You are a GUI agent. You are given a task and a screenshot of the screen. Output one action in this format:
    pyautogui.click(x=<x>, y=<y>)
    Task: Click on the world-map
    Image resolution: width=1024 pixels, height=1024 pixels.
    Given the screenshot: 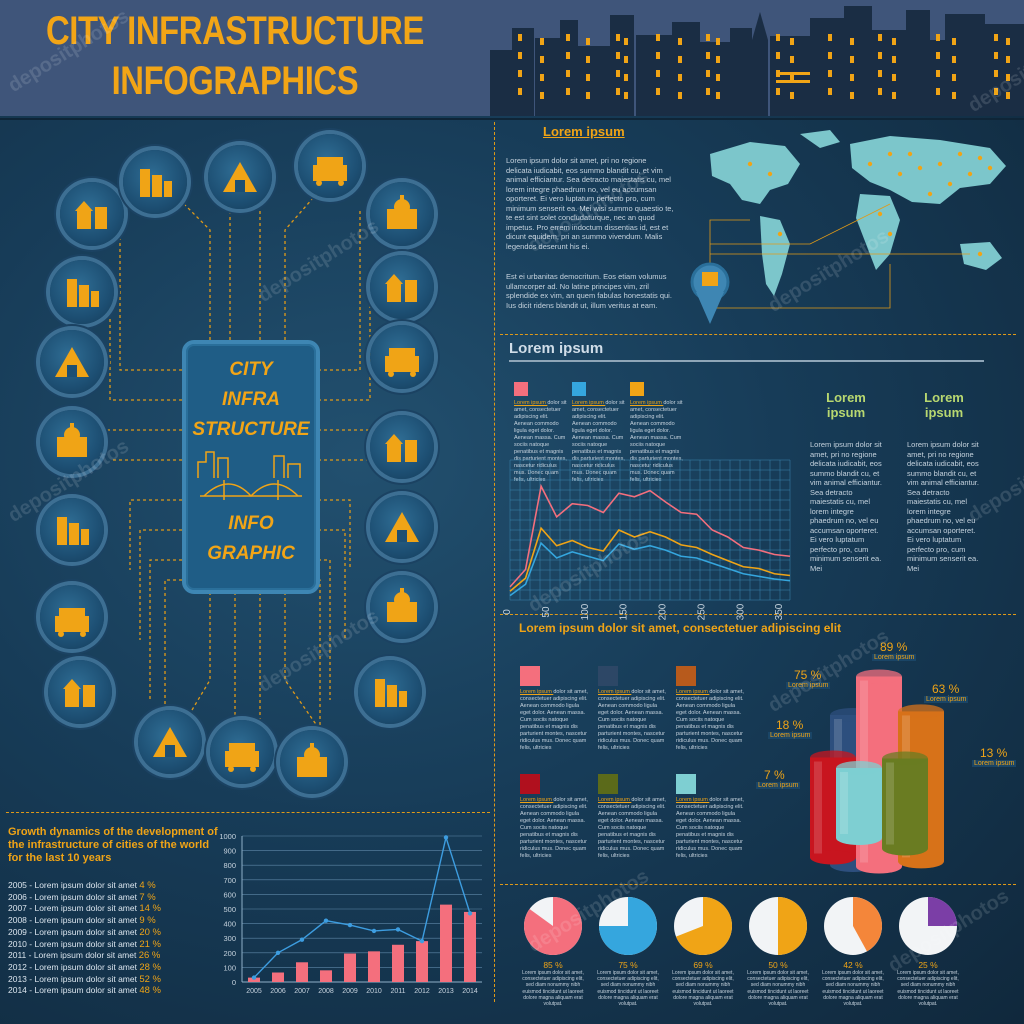 What is the action you would take?
    pyautogui.click(x=848, y=227)
    